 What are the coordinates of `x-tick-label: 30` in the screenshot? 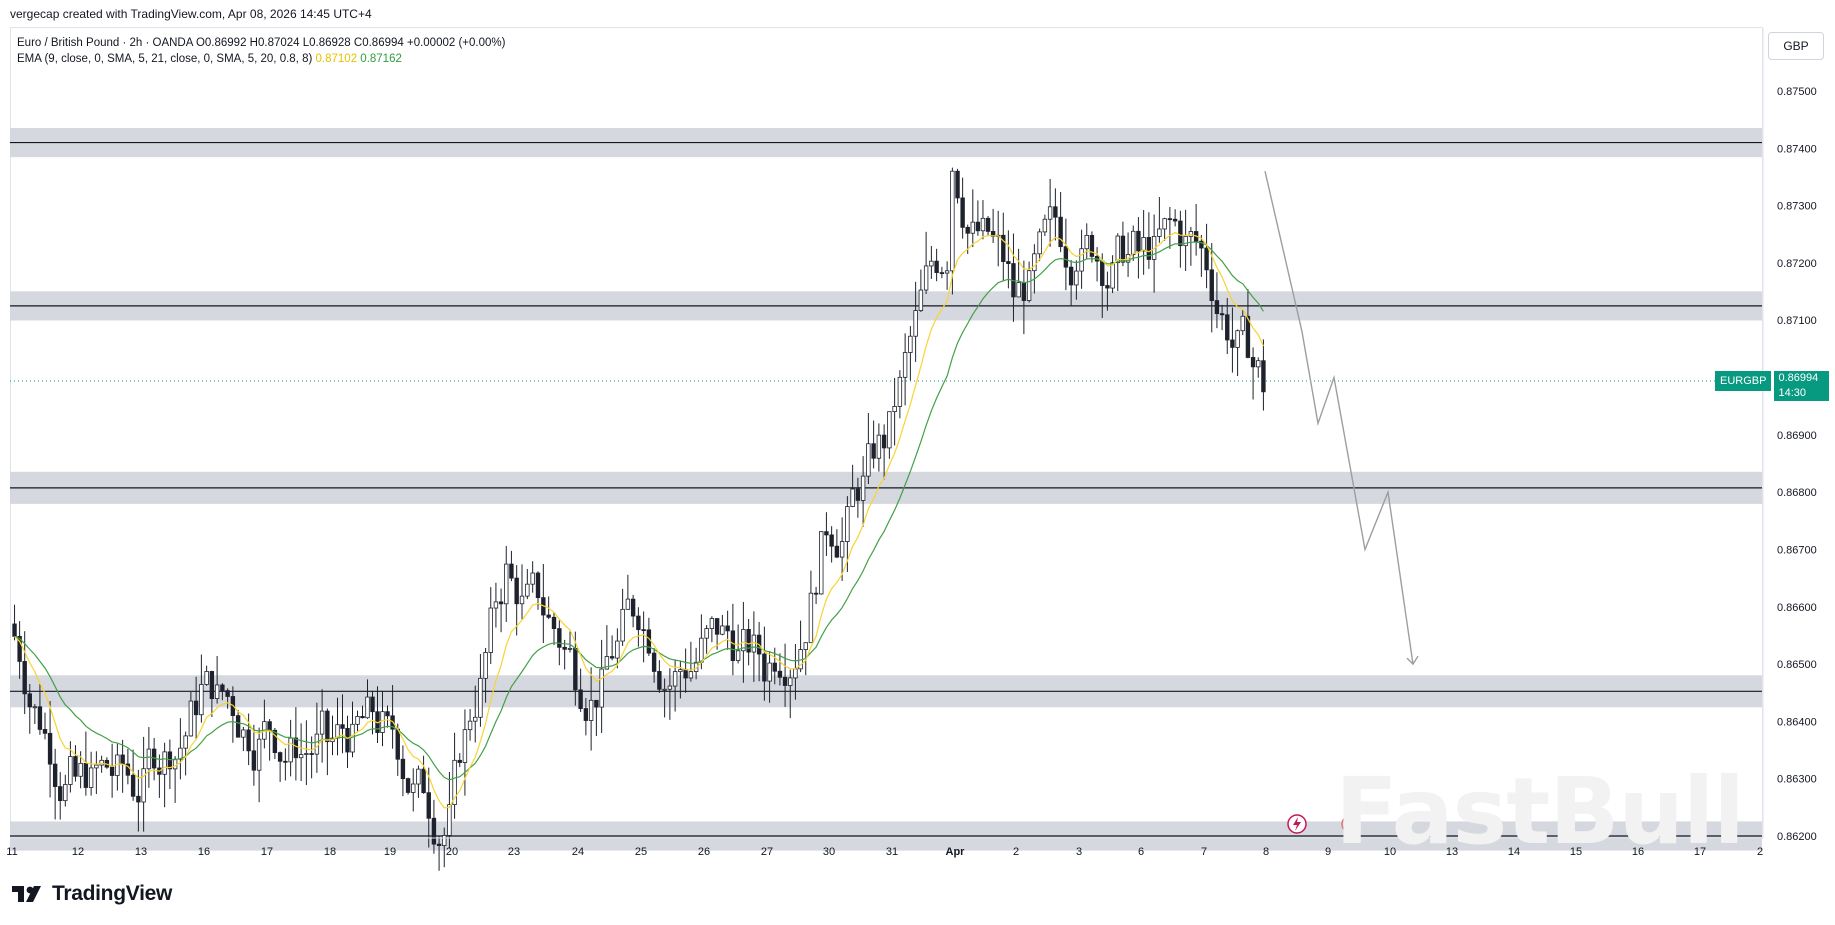 It's located at (829, 852).